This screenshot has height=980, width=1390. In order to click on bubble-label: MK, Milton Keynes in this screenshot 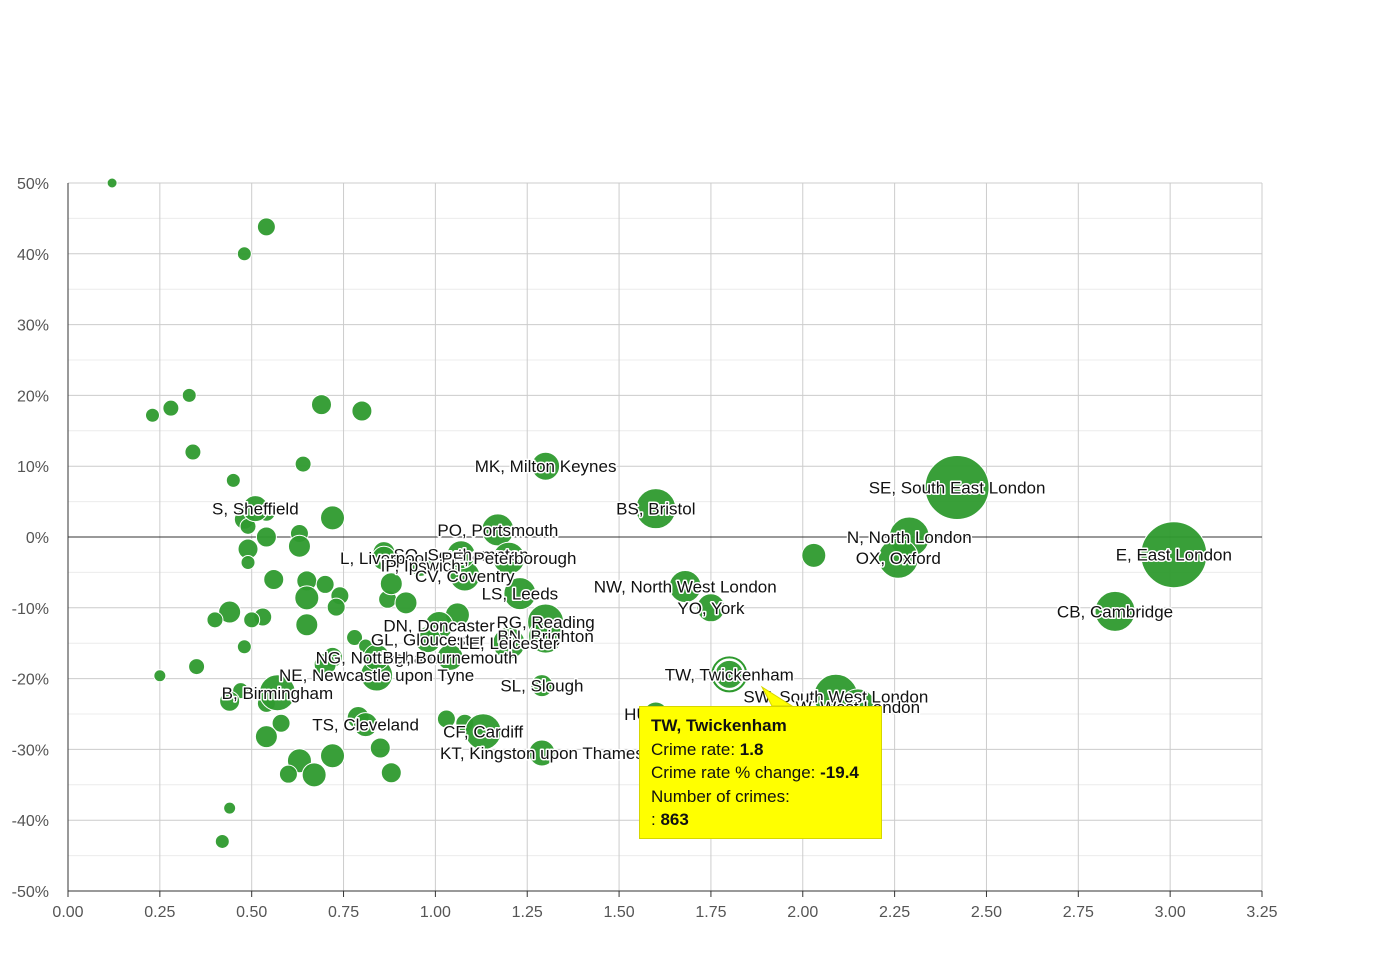, I will do `click(546, 466)`.